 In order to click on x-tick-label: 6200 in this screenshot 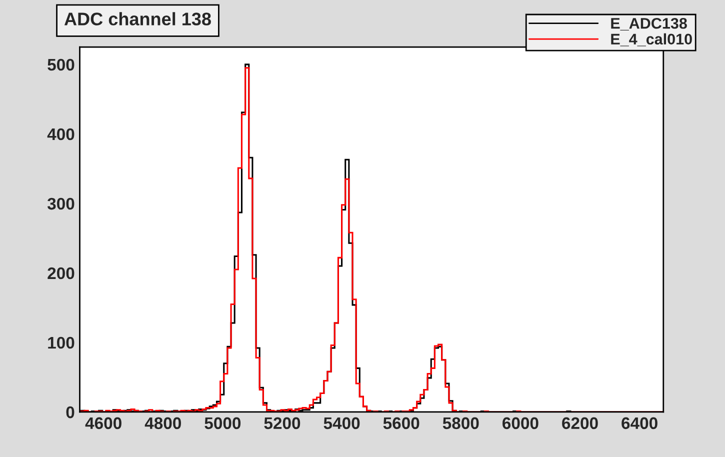, I will do `click(580, 423)`.